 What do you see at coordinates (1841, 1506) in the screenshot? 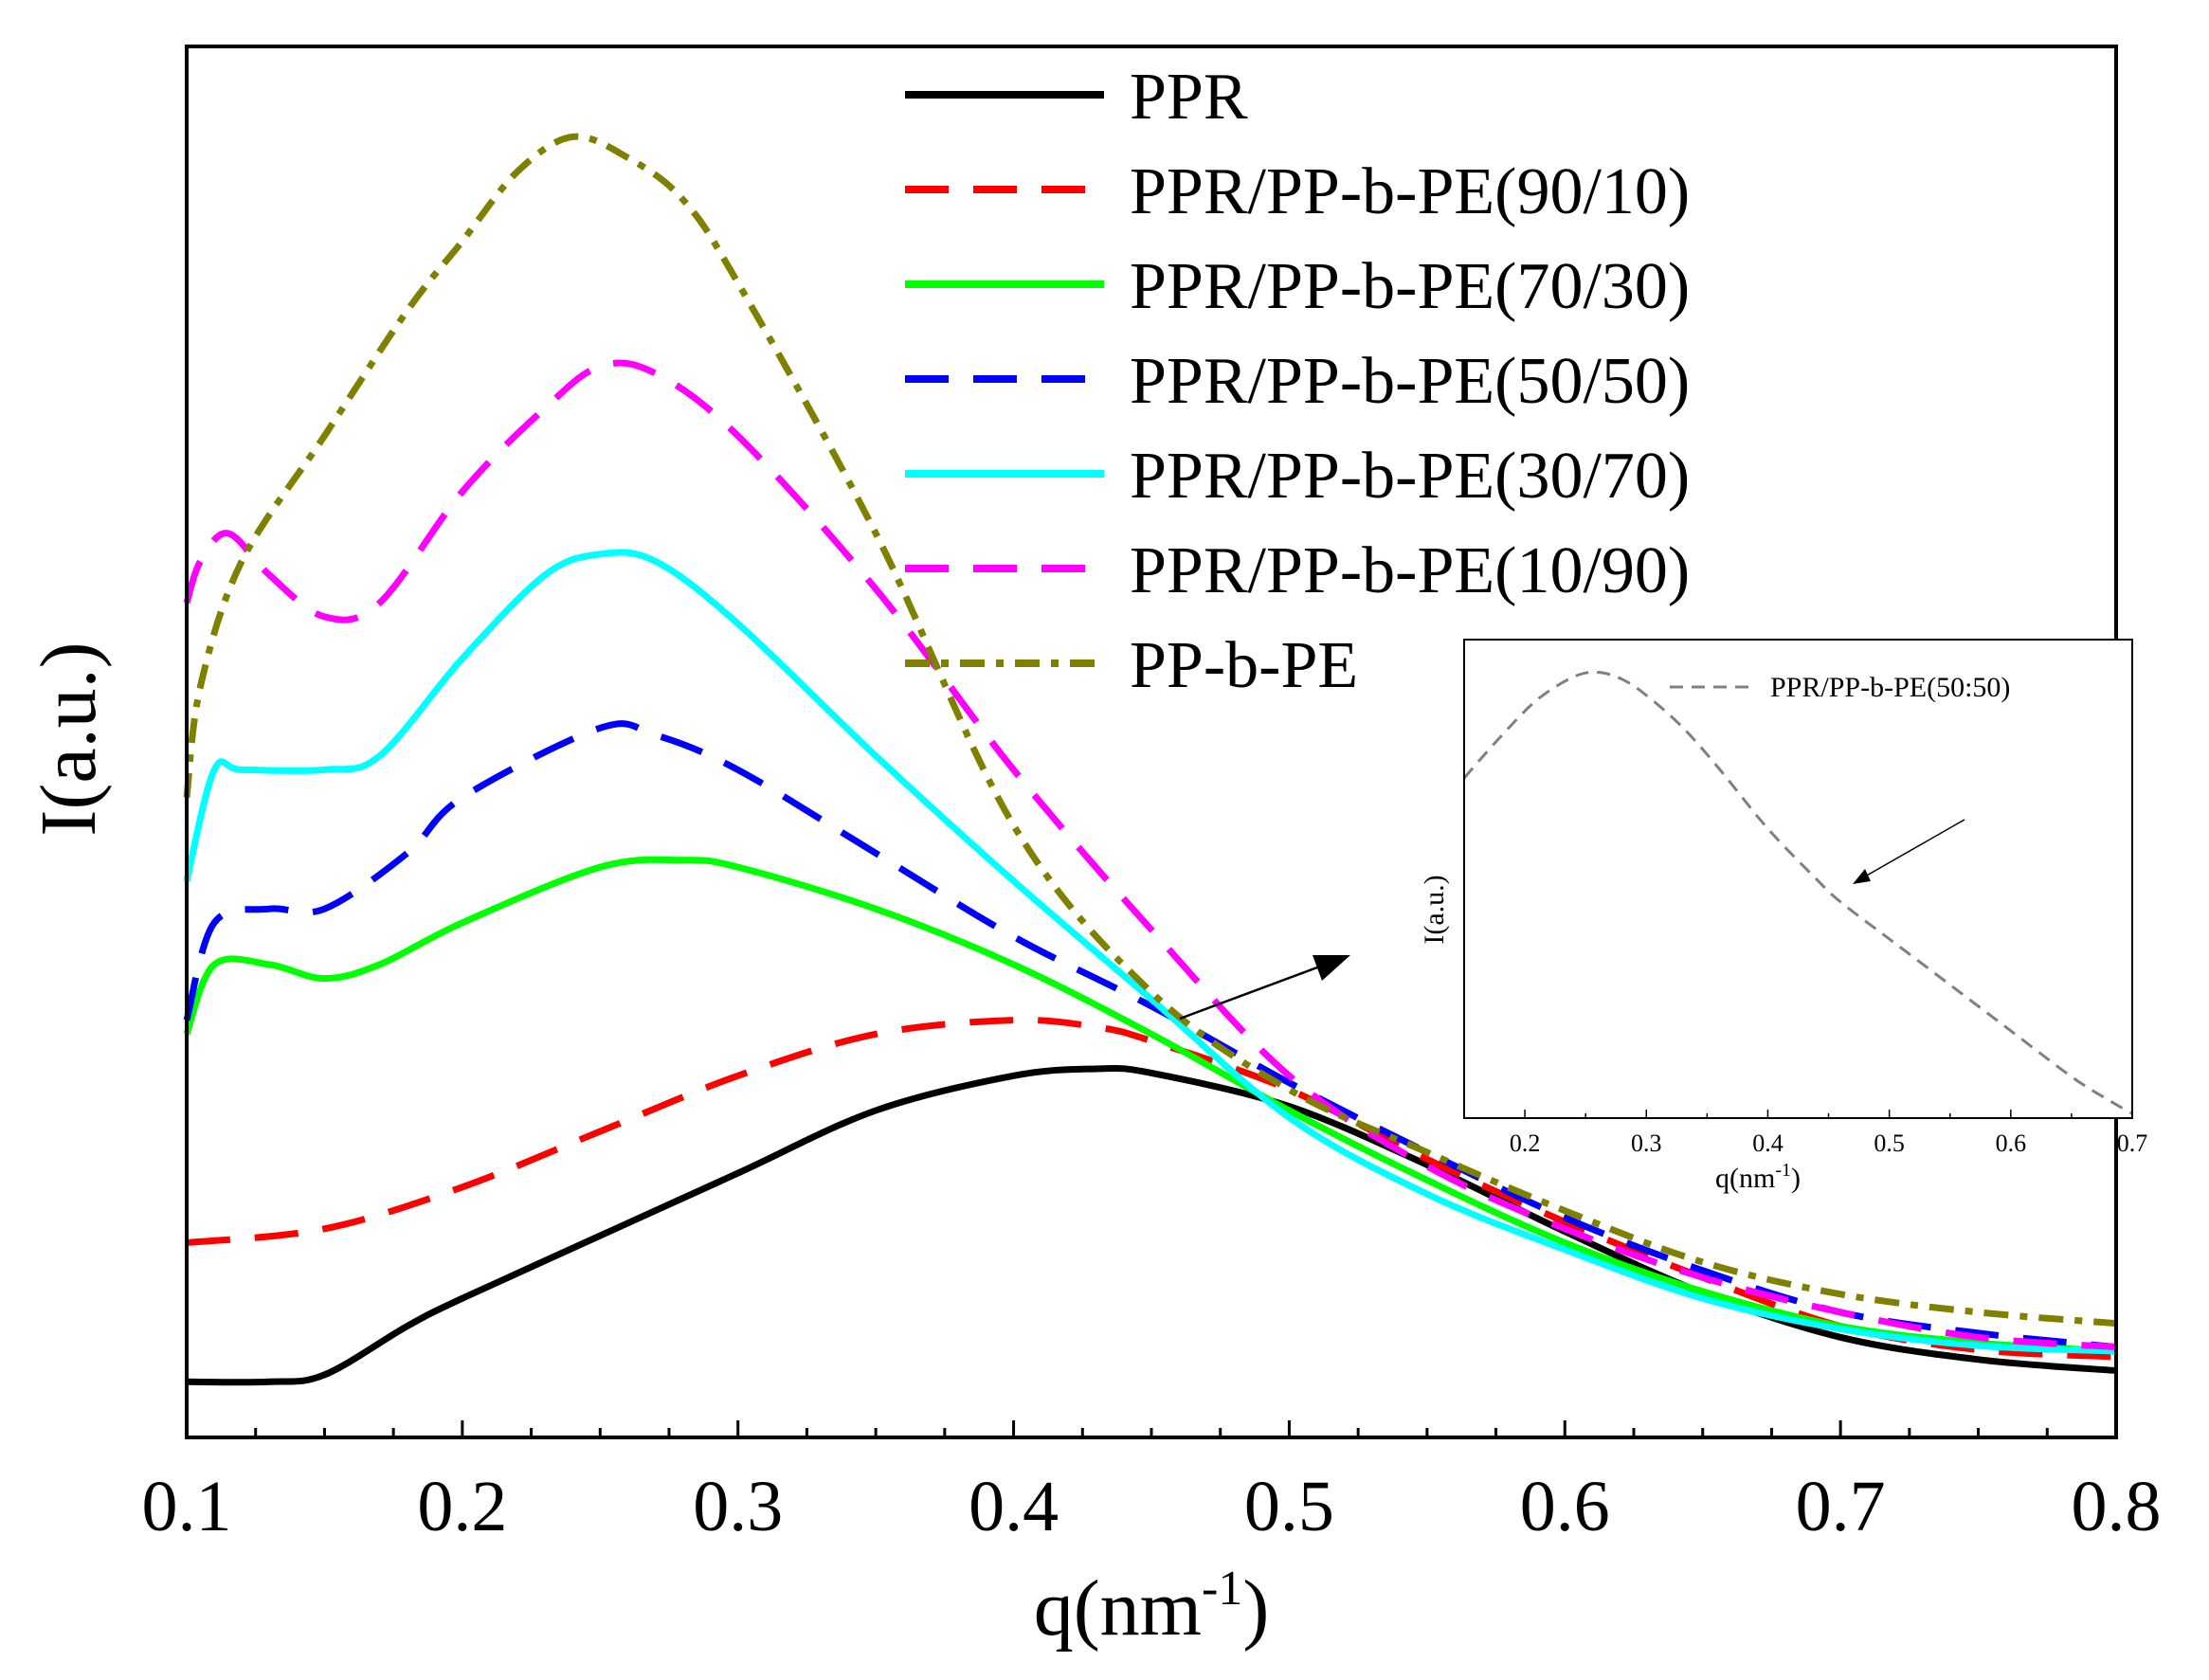
I see `x-tick-label: 0.7` at bounding box center [1841, 1506].